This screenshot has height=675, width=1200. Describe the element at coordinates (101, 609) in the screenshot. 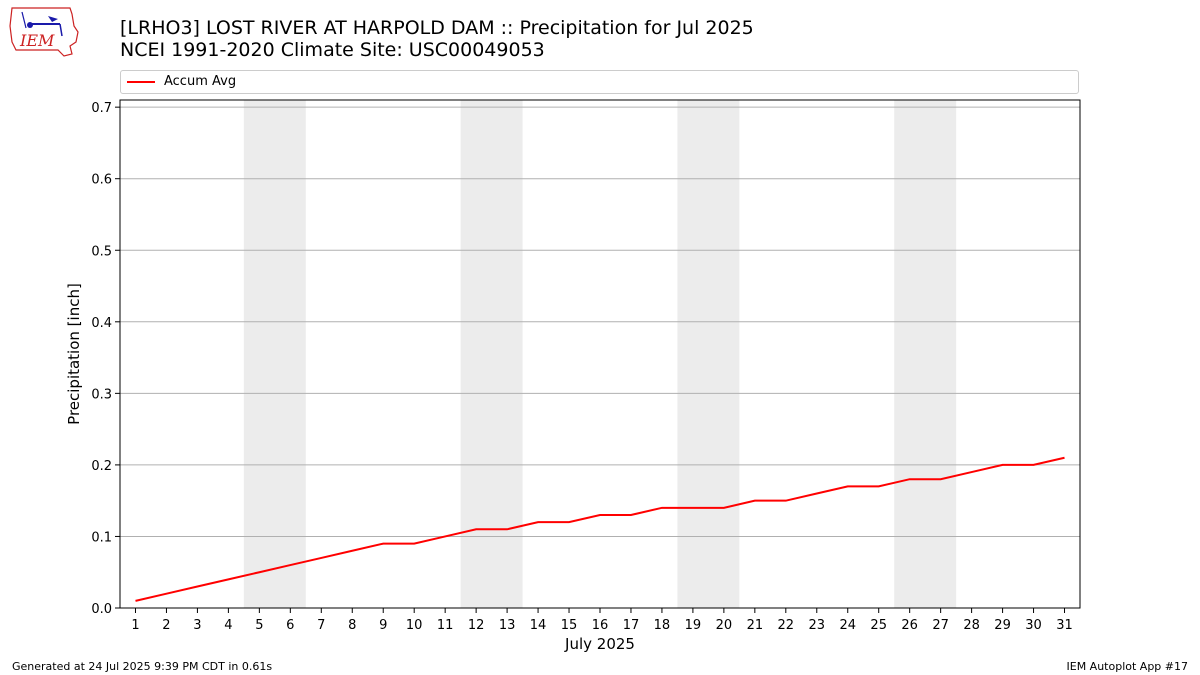

I see `y-tick-label: 0.0` at that location.